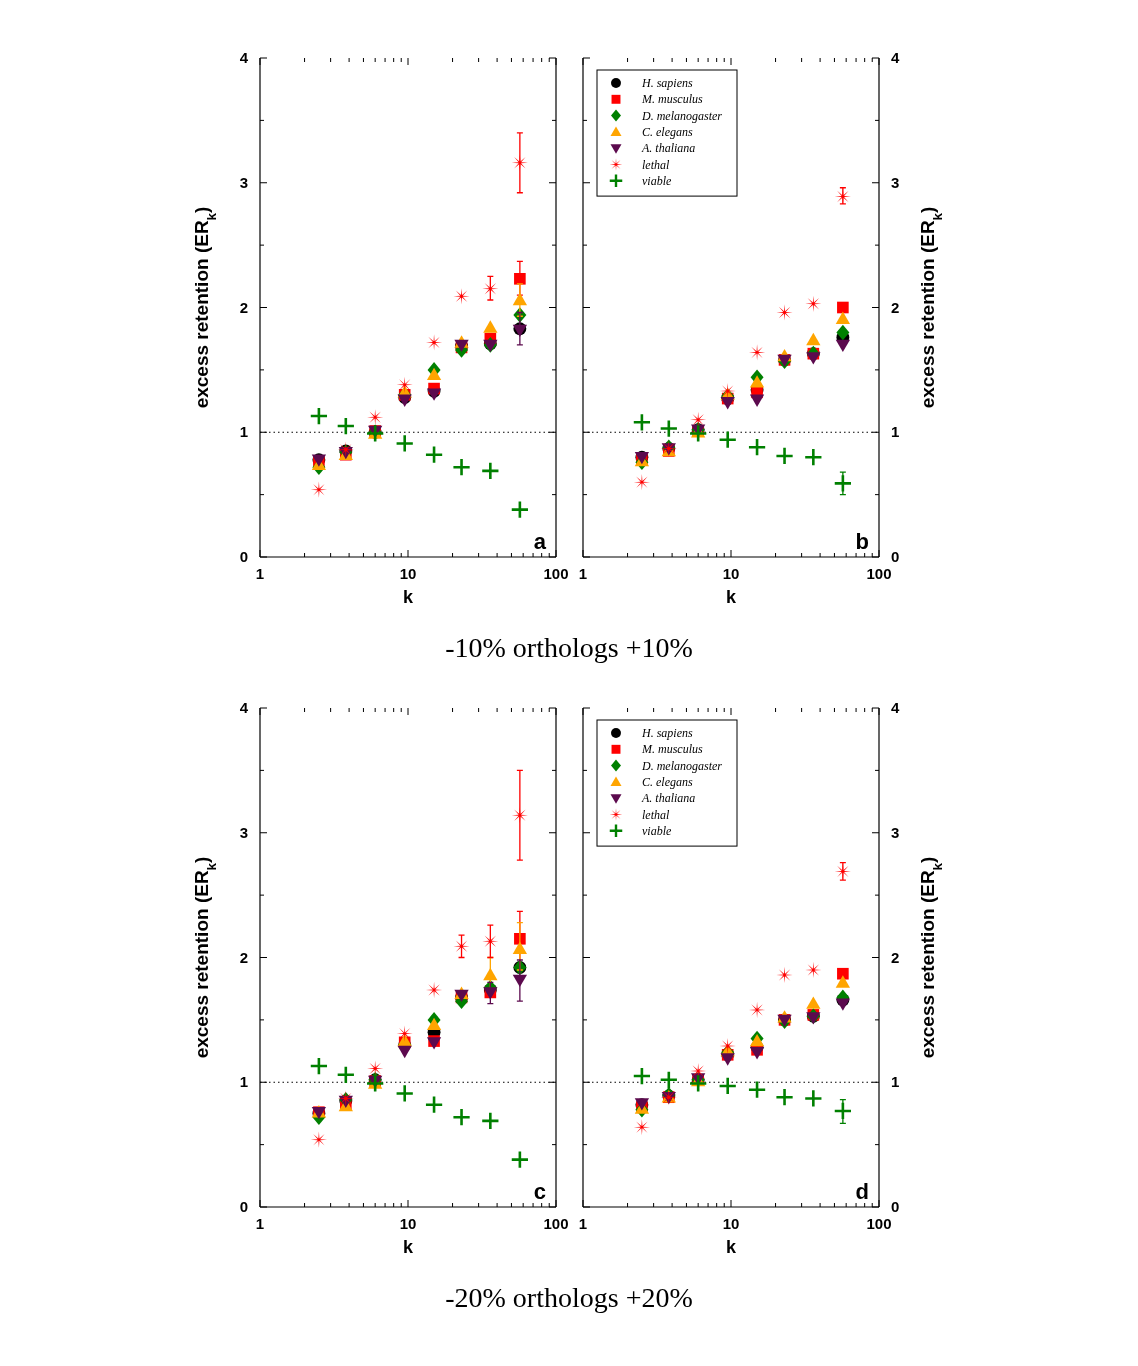 Image resolution: width=1138 pixels, height=1366 pixels. Describe the element at coordinates (862, 541) in the screenshot. I see `annotation: b` at that location.